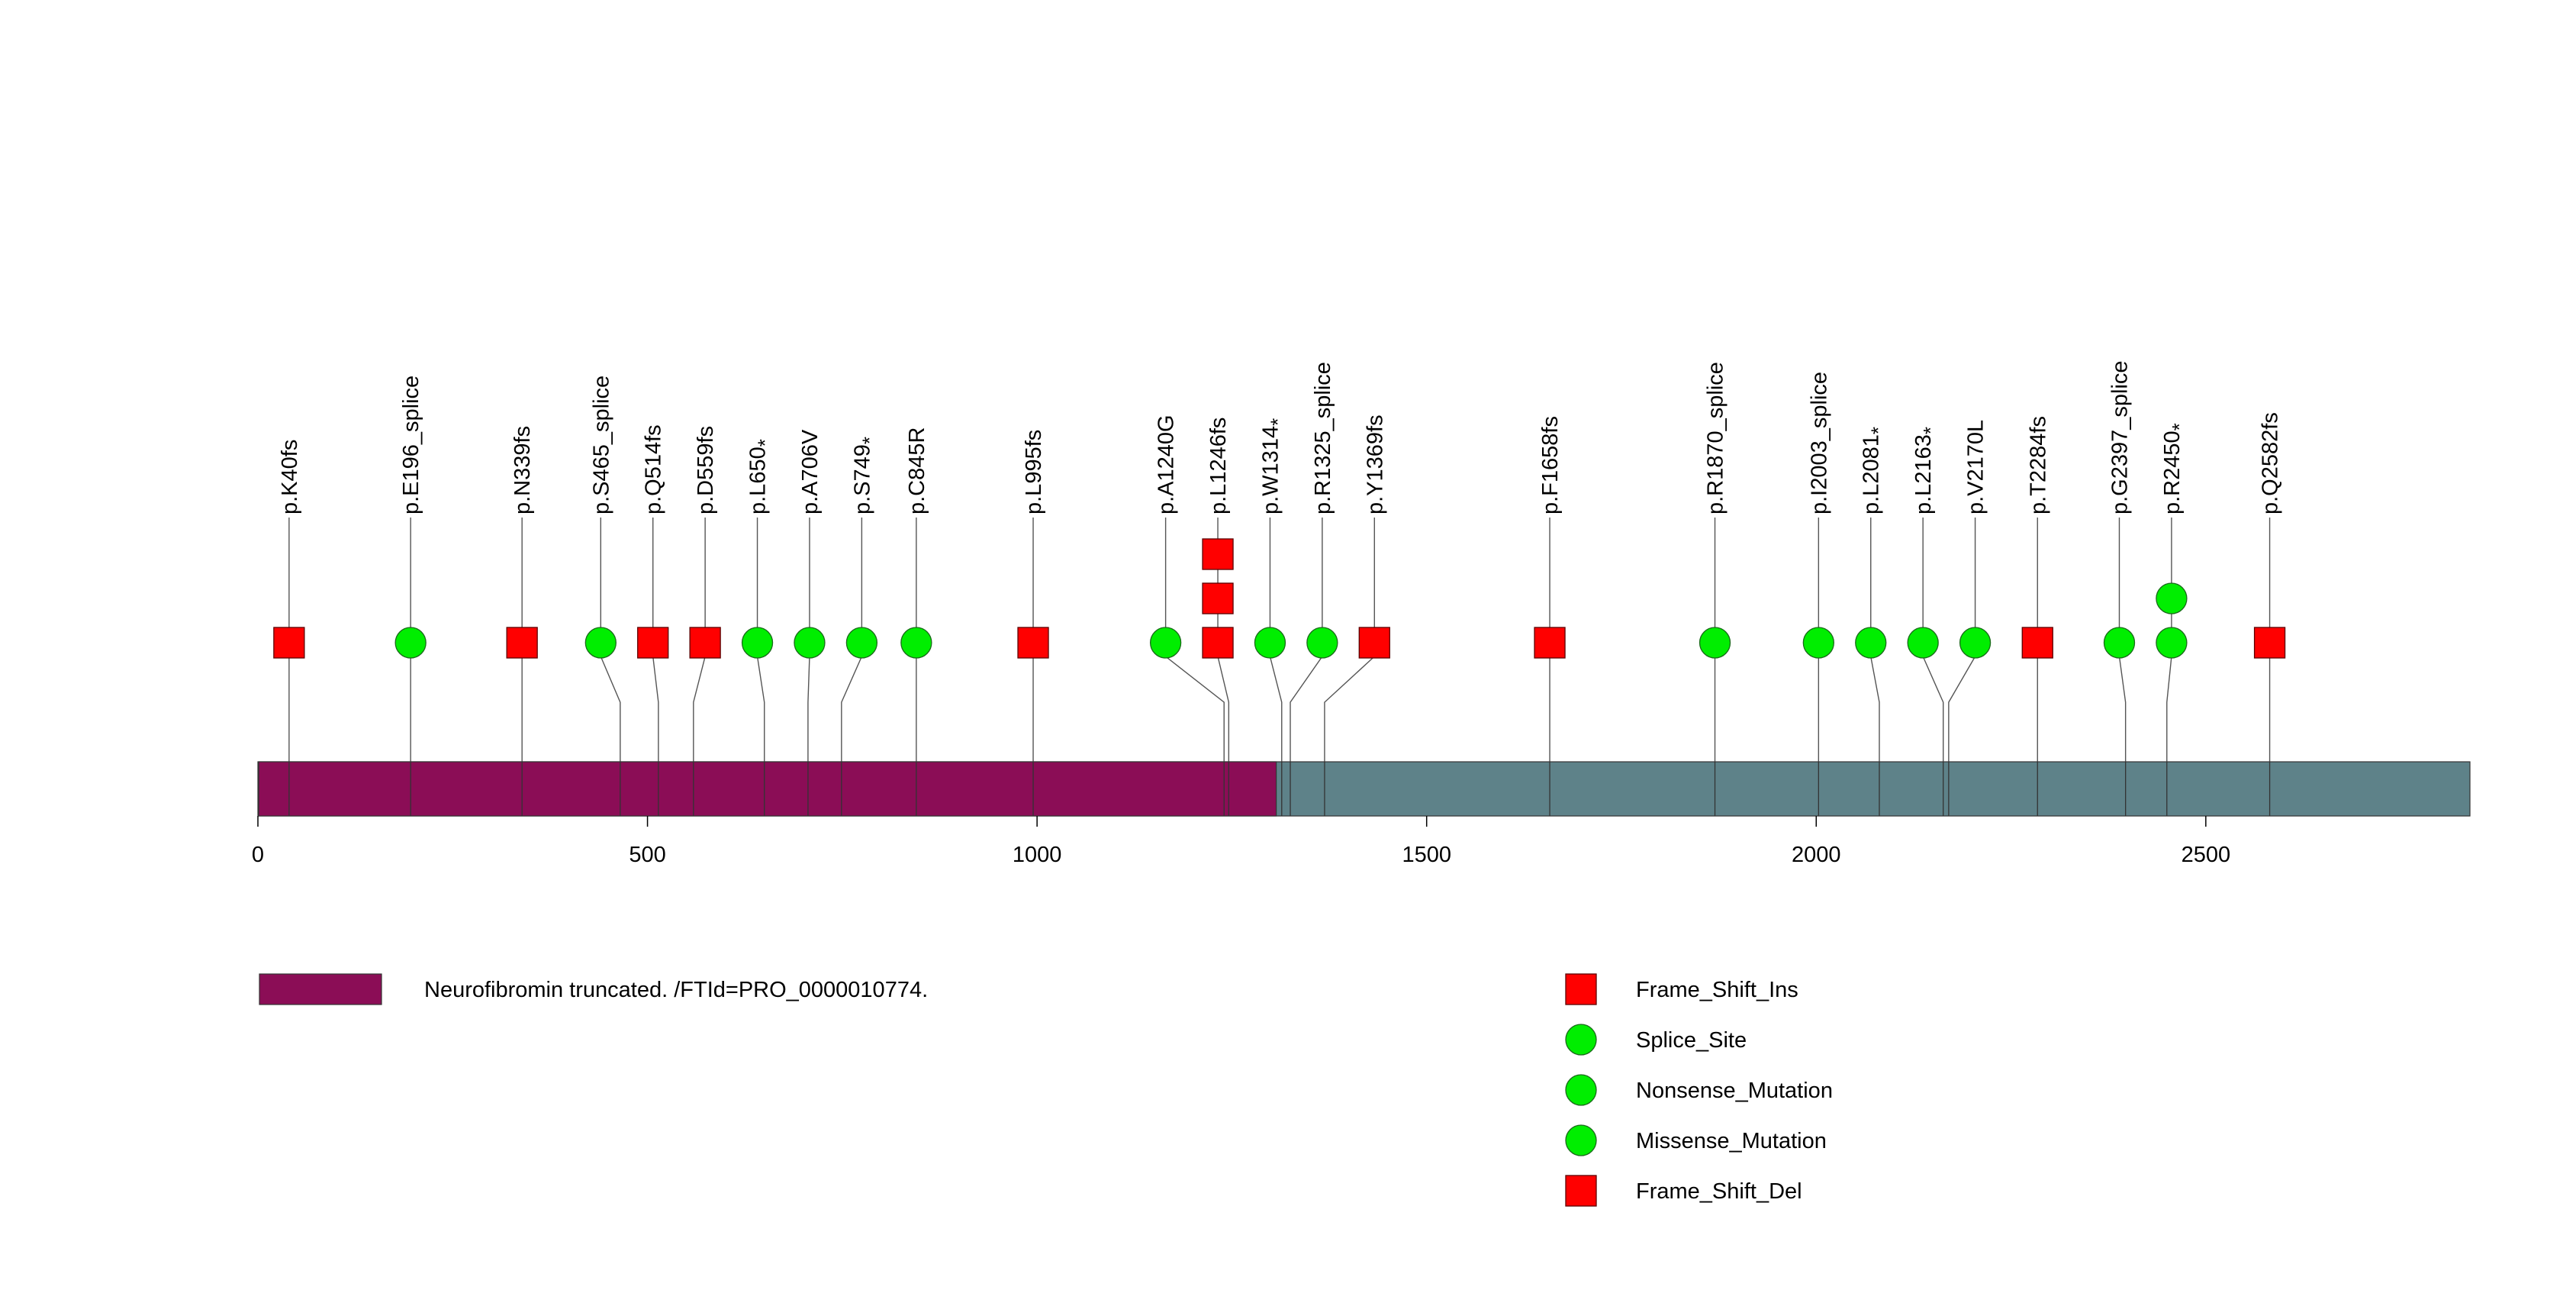 The image size is (2576, 1290). What do you see at coordinates (1323, 438) in the screenshot?
I see `mutation-label: p.R1325_splice` at bounding box center [1323, 438].